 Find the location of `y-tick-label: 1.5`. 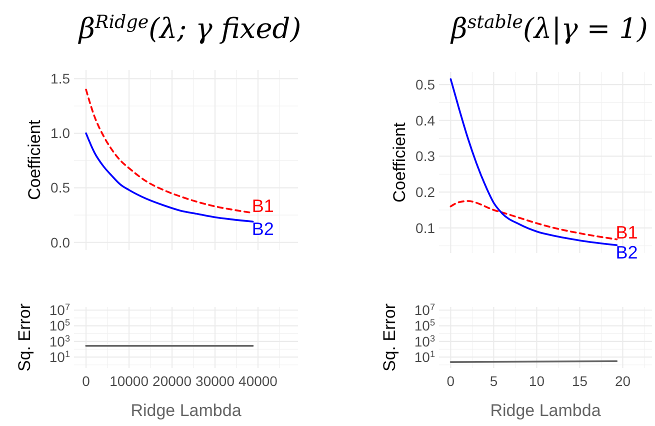

y-tick-label: 1.5 is located at coordinates (60, 78).